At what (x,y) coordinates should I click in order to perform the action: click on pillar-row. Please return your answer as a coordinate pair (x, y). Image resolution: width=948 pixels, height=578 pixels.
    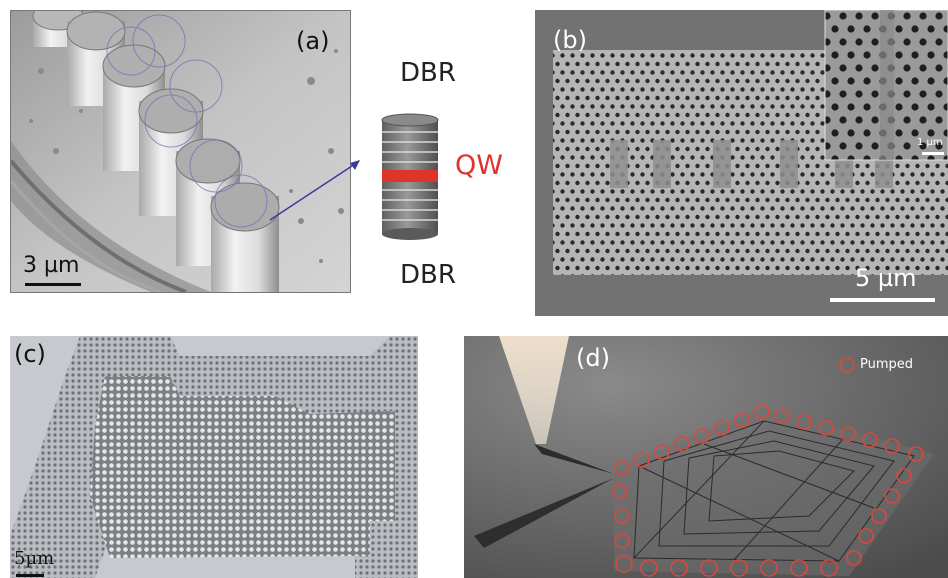
    Looking at the image, I should click on (156, 151).